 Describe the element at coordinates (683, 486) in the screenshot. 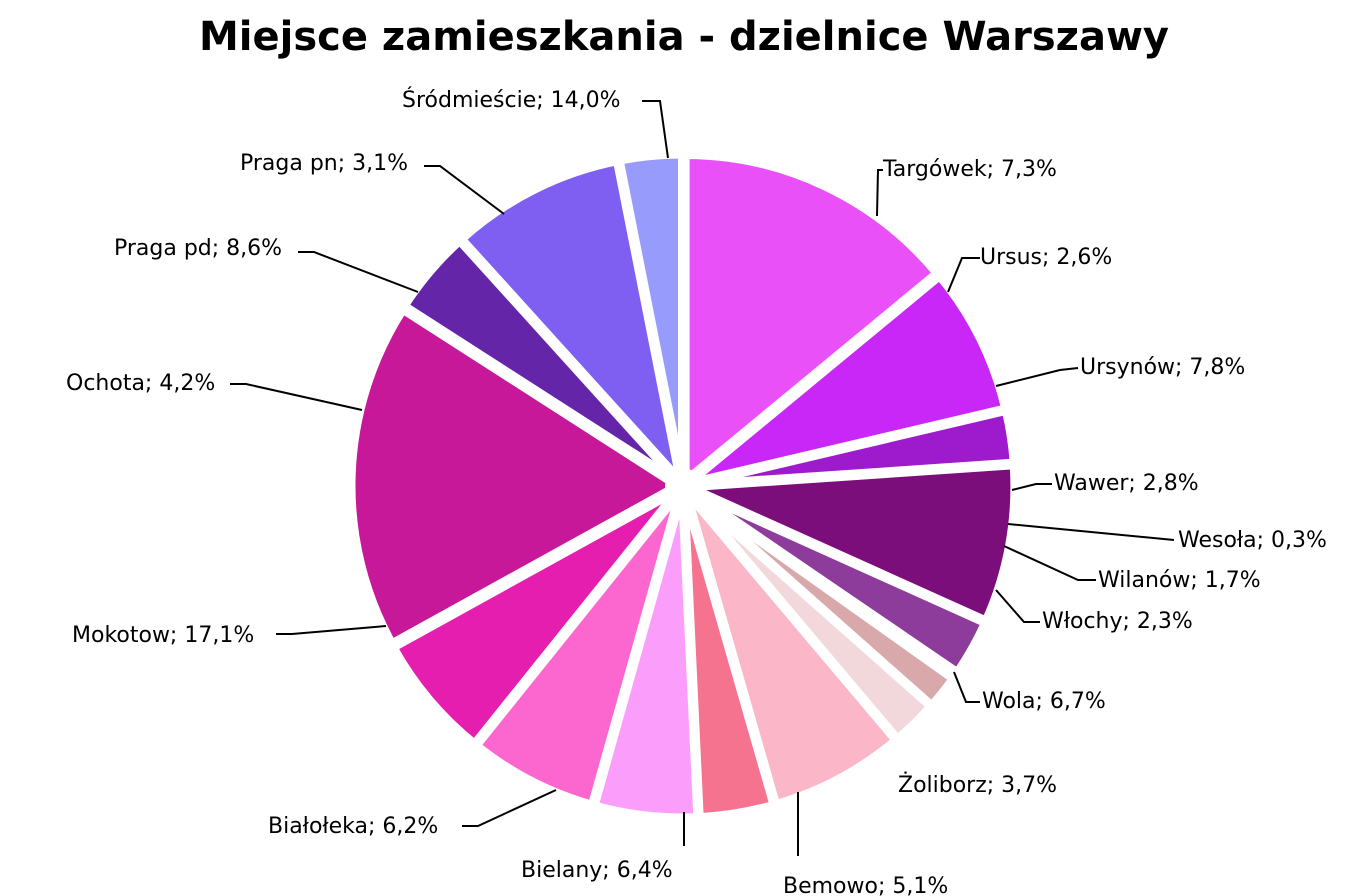

I see `pie-center` at that location.